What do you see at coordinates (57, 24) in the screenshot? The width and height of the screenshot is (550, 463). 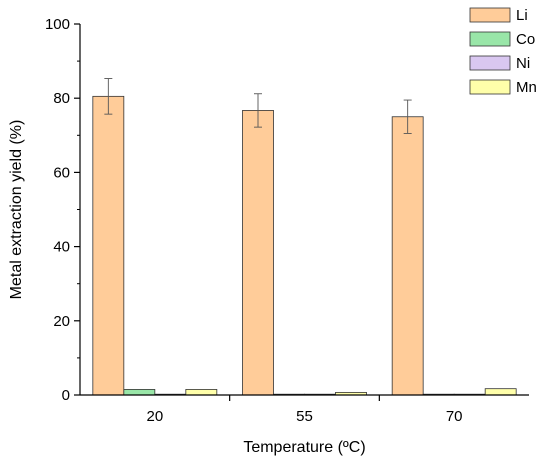 I see `y-tick-label-100: 100` at bounding box center [57, 24].